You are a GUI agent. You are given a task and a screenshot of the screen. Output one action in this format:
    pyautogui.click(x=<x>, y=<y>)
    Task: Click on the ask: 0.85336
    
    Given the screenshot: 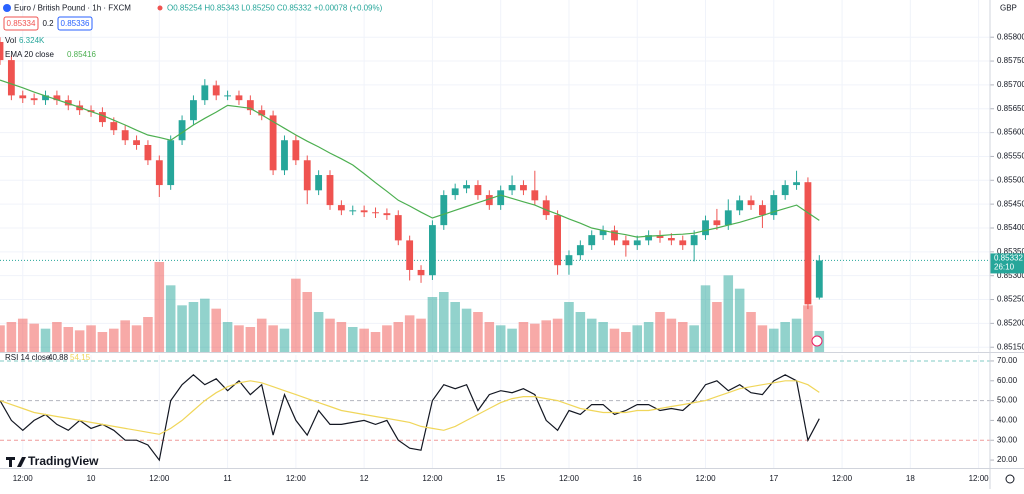 What is the action you would take?
    pyautogui.click(x=75, y=23)
    